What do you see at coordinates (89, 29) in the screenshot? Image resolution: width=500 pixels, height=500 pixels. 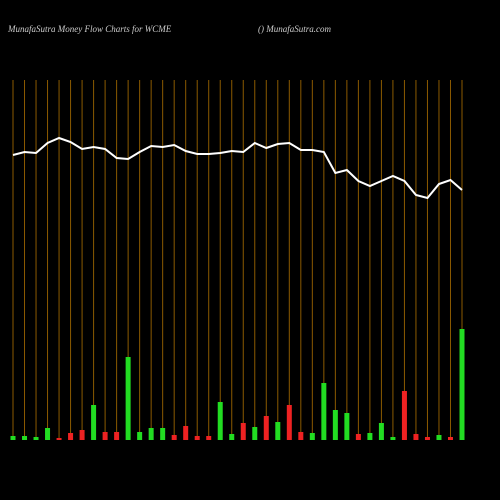 I see `chart-title: MunafaSutra Money Flow Charts for WCME` at bounding box center [89, 29].